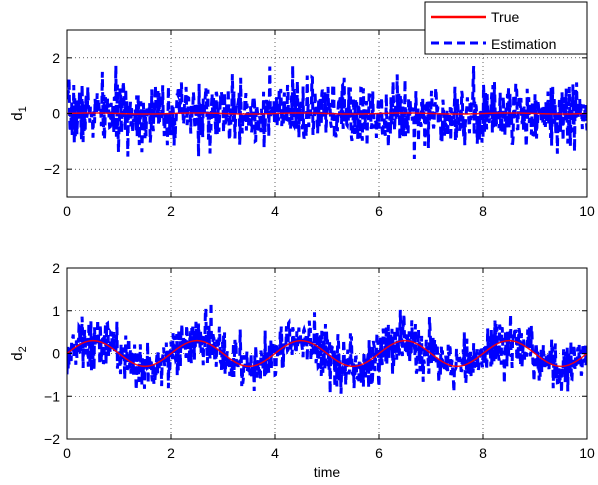 Image resolution: width=598 pixels, height=485 pixels. What do you see at coordinates (56, 311) in the screenshot?
I see `ytick-label: 1` at bounding box center [56, 311].